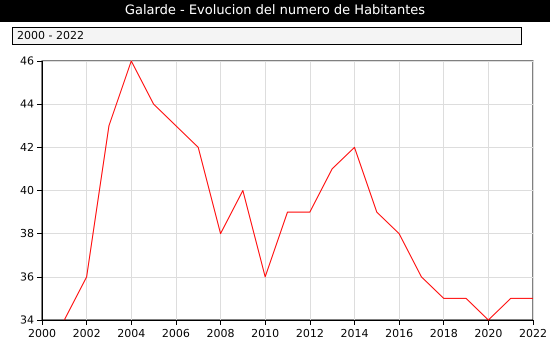  What do you see at coordinates (444, 333) in the screenshot?
I see `x-tick-label: 2018` at bounding box center [444, 333].